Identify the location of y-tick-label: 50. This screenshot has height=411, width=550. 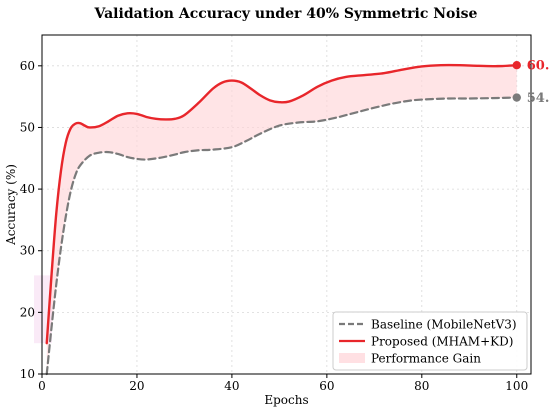
(27, 127).